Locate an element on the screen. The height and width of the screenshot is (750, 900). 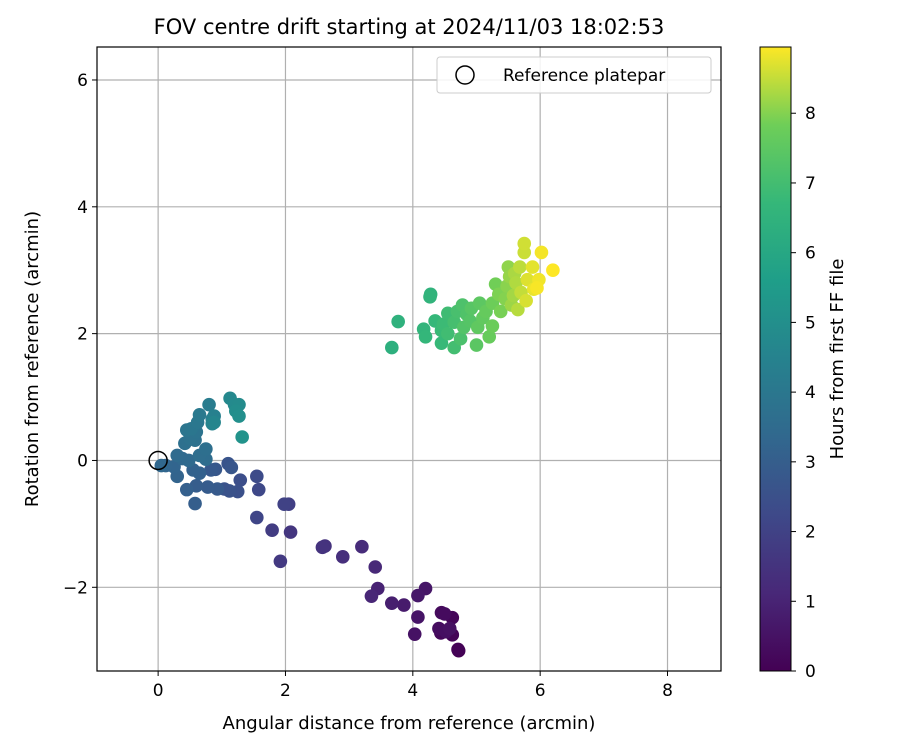
reference-platepar-marker is located at coordinates (158, 460).